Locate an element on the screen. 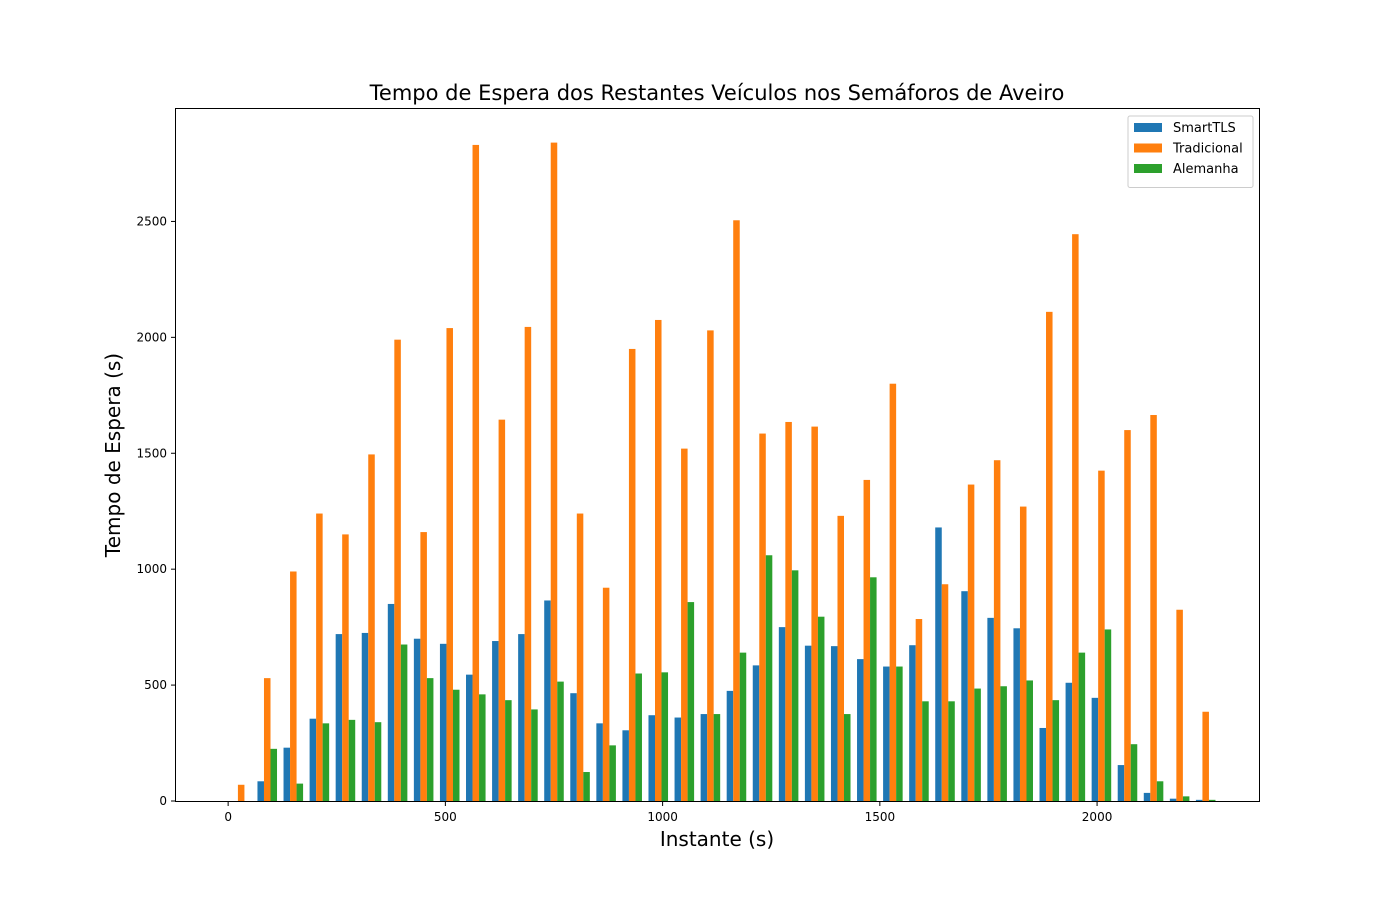  y-tick-label: 1000 is located at coordinates (151, 569).